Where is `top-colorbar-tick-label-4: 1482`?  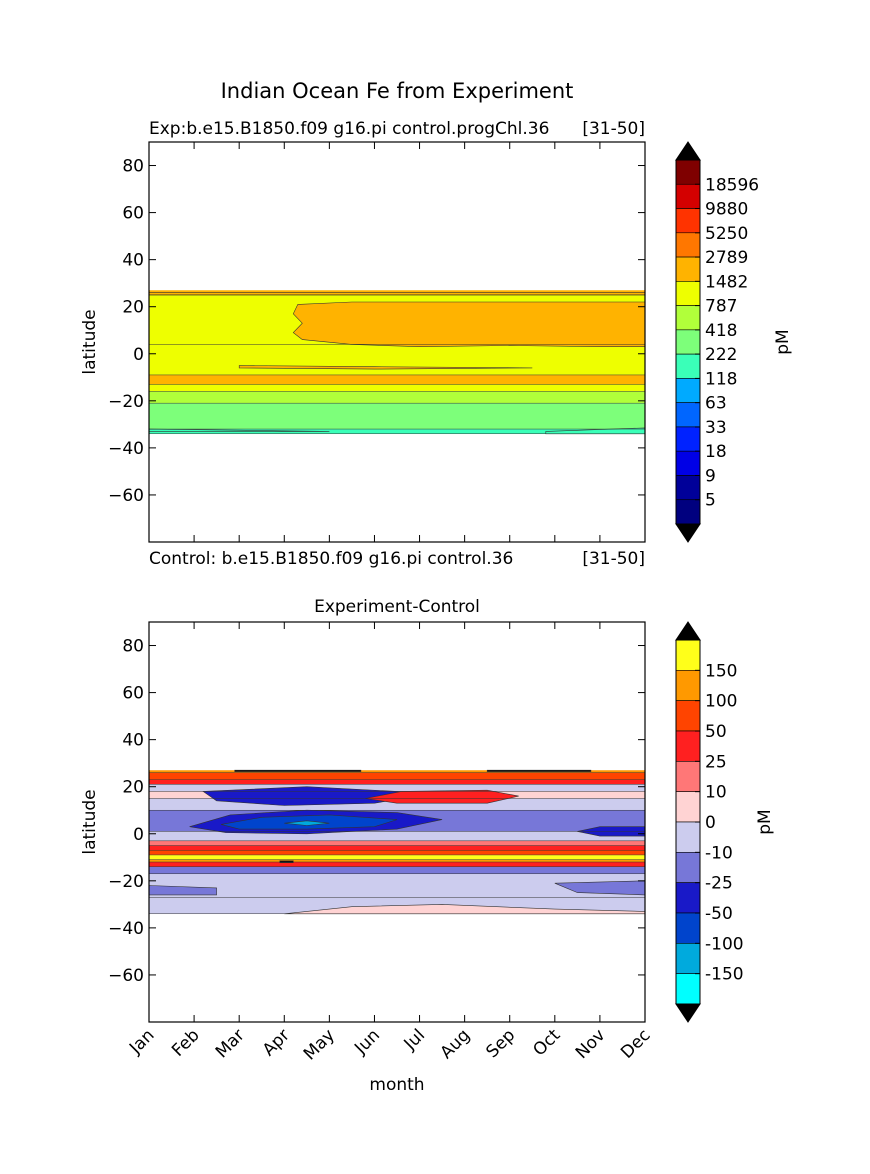
top-colorbar-tick-label-4: 1482 is located at coordinates (726, 282).